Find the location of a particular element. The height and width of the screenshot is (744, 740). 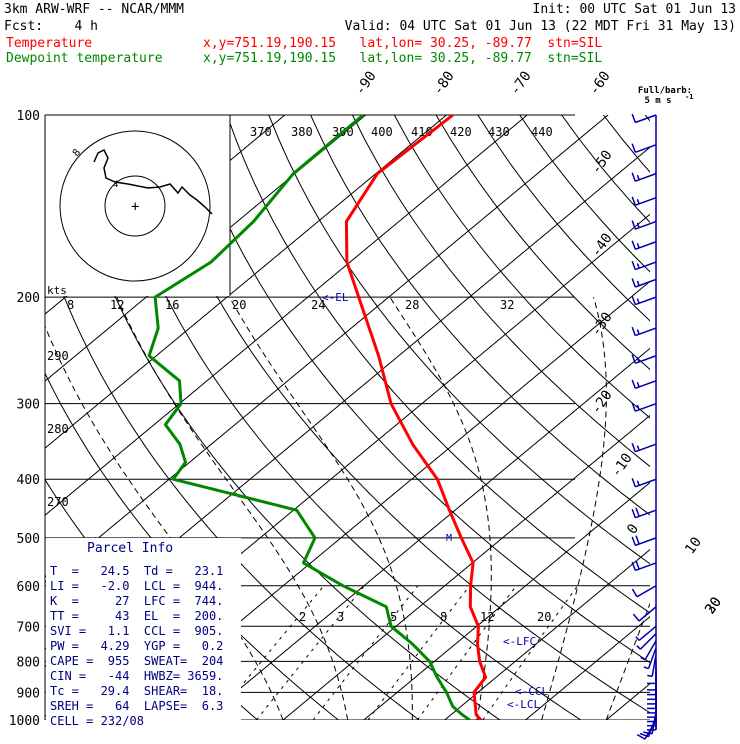

parcel-info-row: LI = -2.0 LCL = 944. is located at coordinates (136, 586).